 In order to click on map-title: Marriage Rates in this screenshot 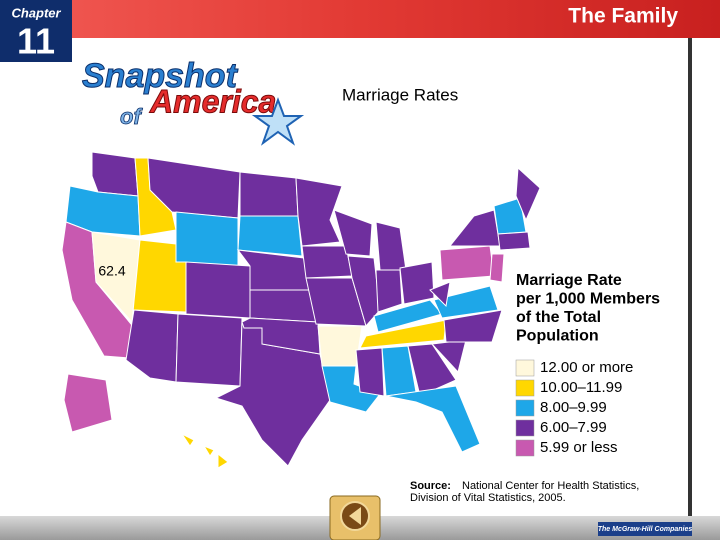, I will do `click(400, 94)`.